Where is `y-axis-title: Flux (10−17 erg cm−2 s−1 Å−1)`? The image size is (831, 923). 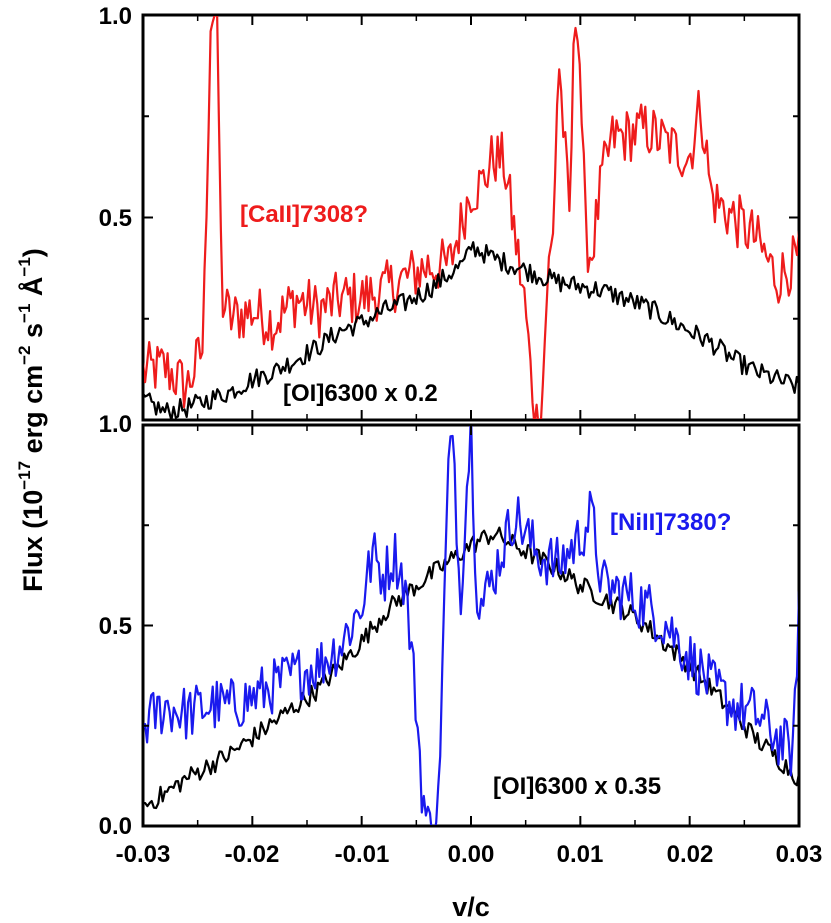 y-axis-title: Flux (10−17 erg cm−2 s−1 Å−1) is located at coordinates (31, 420).